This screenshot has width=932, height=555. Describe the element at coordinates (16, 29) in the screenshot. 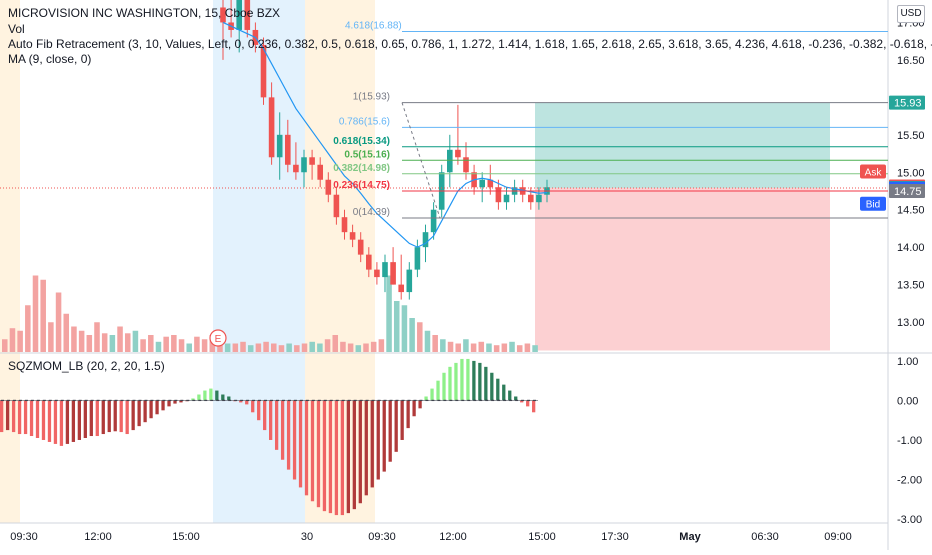

I see `legend-vol: Vol` at that location.